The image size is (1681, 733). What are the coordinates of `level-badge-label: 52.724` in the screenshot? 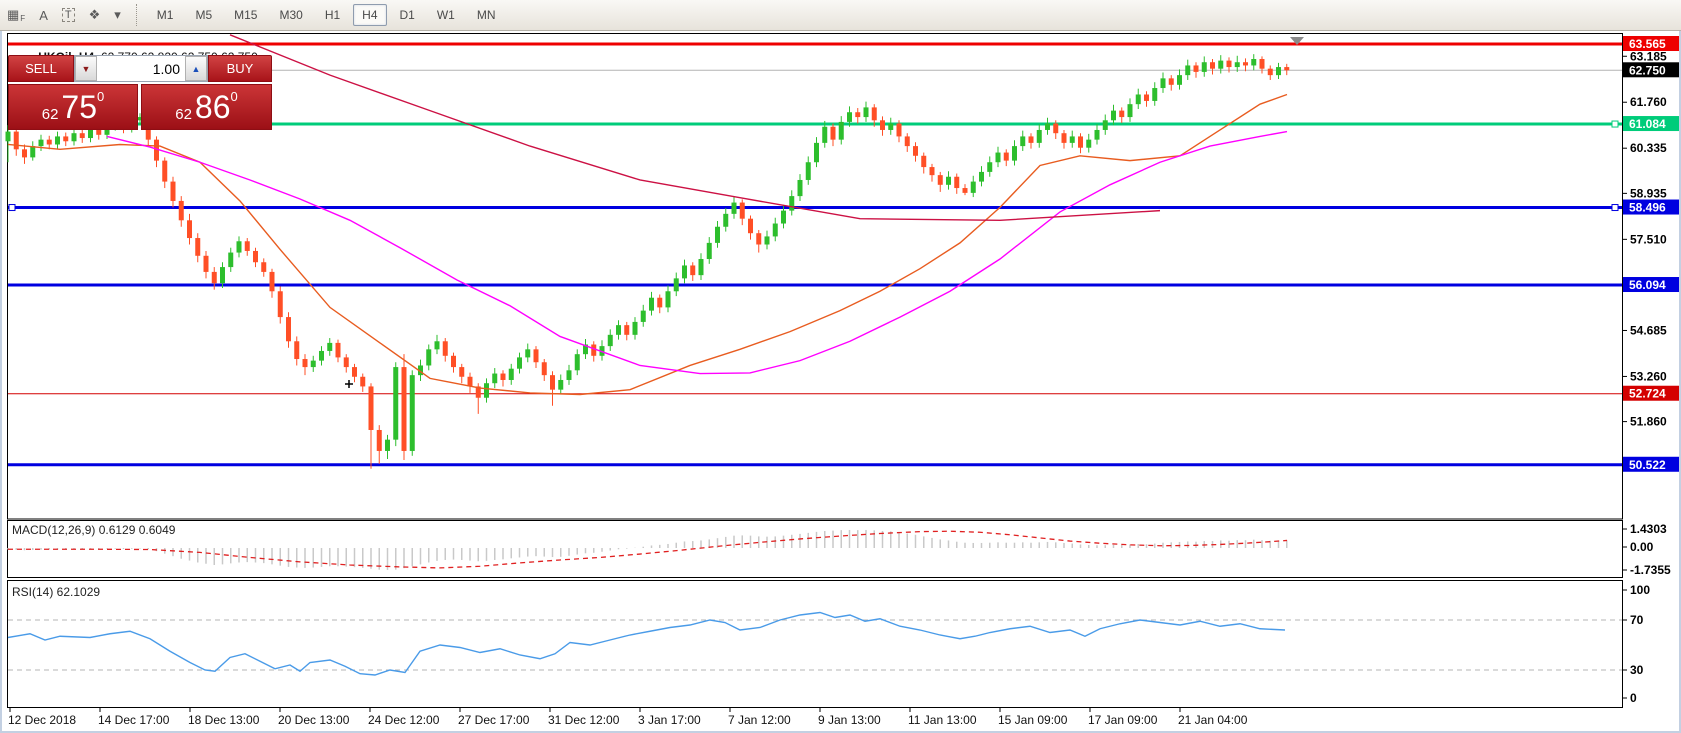 It's located at (1647, 394).